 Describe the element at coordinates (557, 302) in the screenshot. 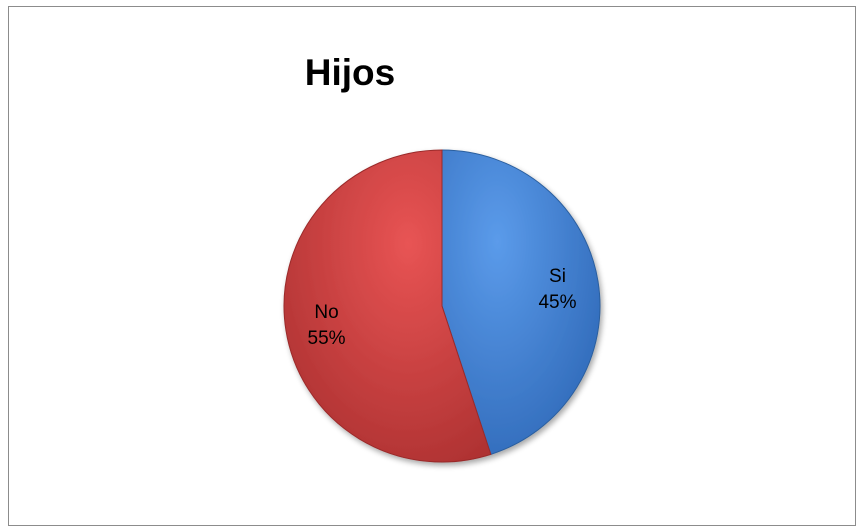

I see `slice-value-si: 45%` at that location.